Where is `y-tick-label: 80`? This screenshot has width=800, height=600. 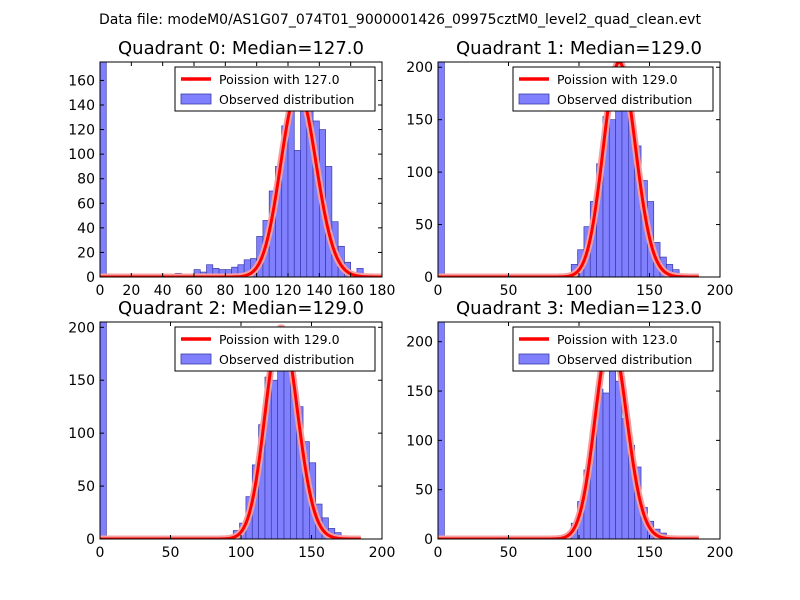
y-tick-label: 80 is located at coordinates (86, 180).